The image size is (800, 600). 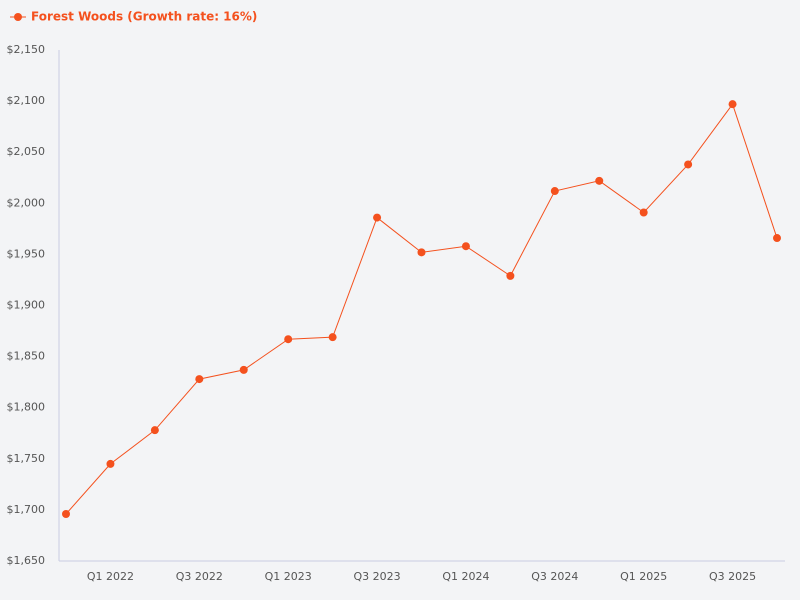 What do you see at coordinates (26, 458) in the screenshot?
I see `y-tick-label: $1,750` at bounding box center [26, 458].